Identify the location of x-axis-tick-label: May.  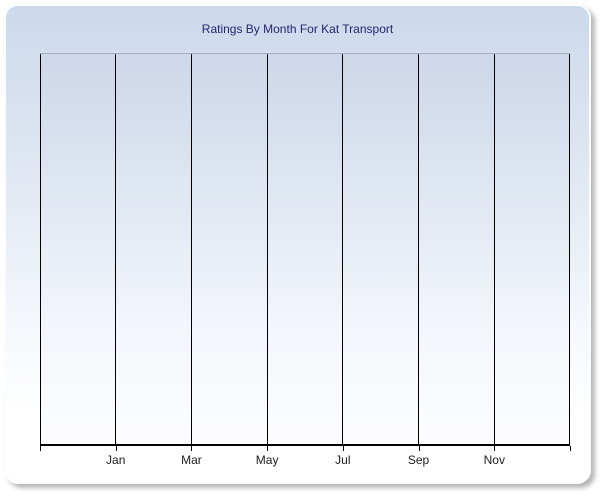
(267, 460).